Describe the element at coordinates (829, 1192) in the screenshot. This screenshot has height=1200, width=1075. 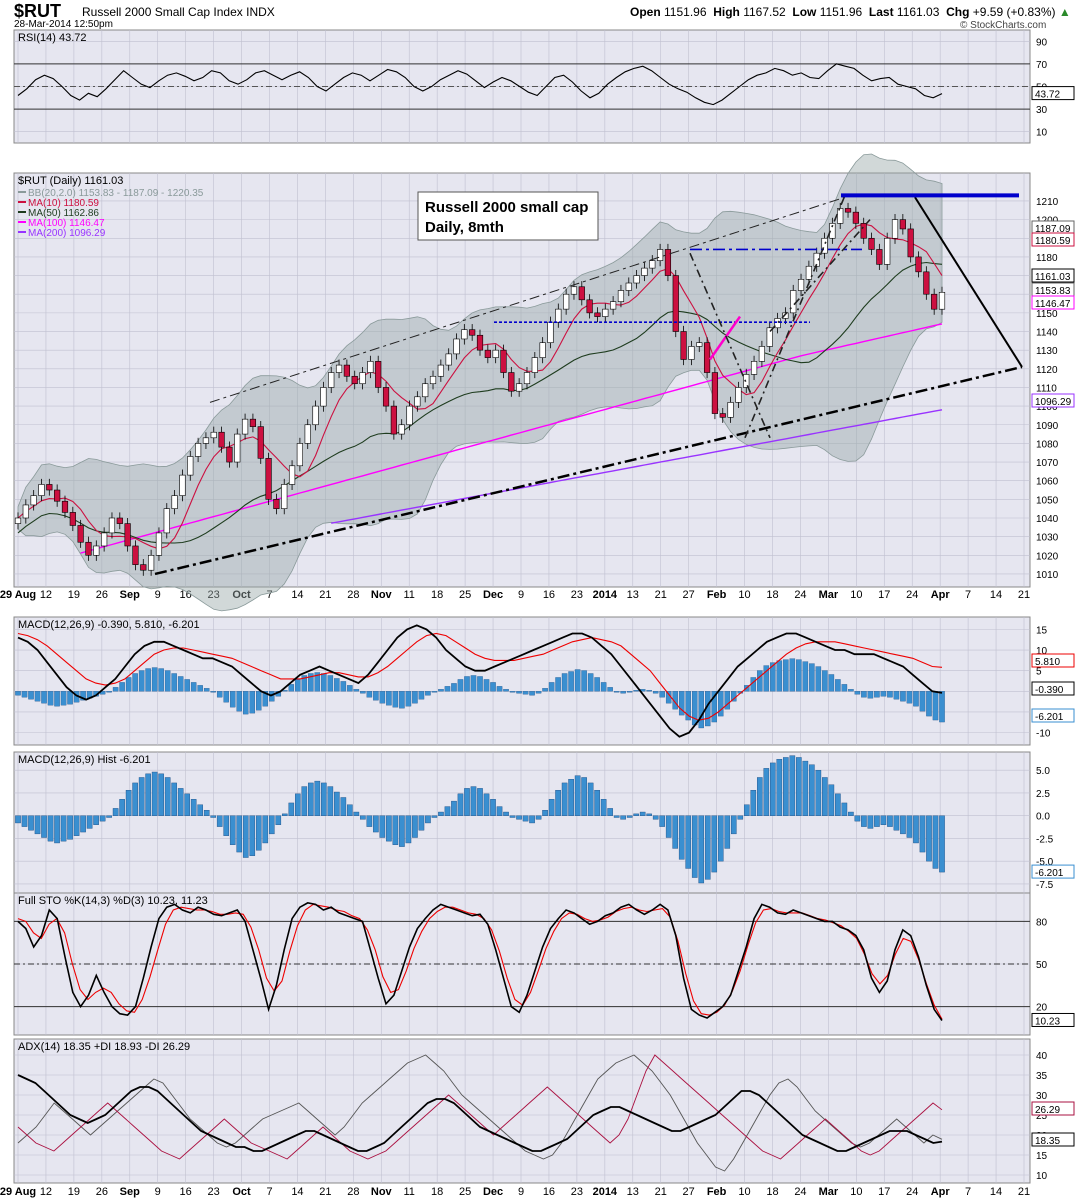
I see `x-tick-label-bottom: Mar` at that location.